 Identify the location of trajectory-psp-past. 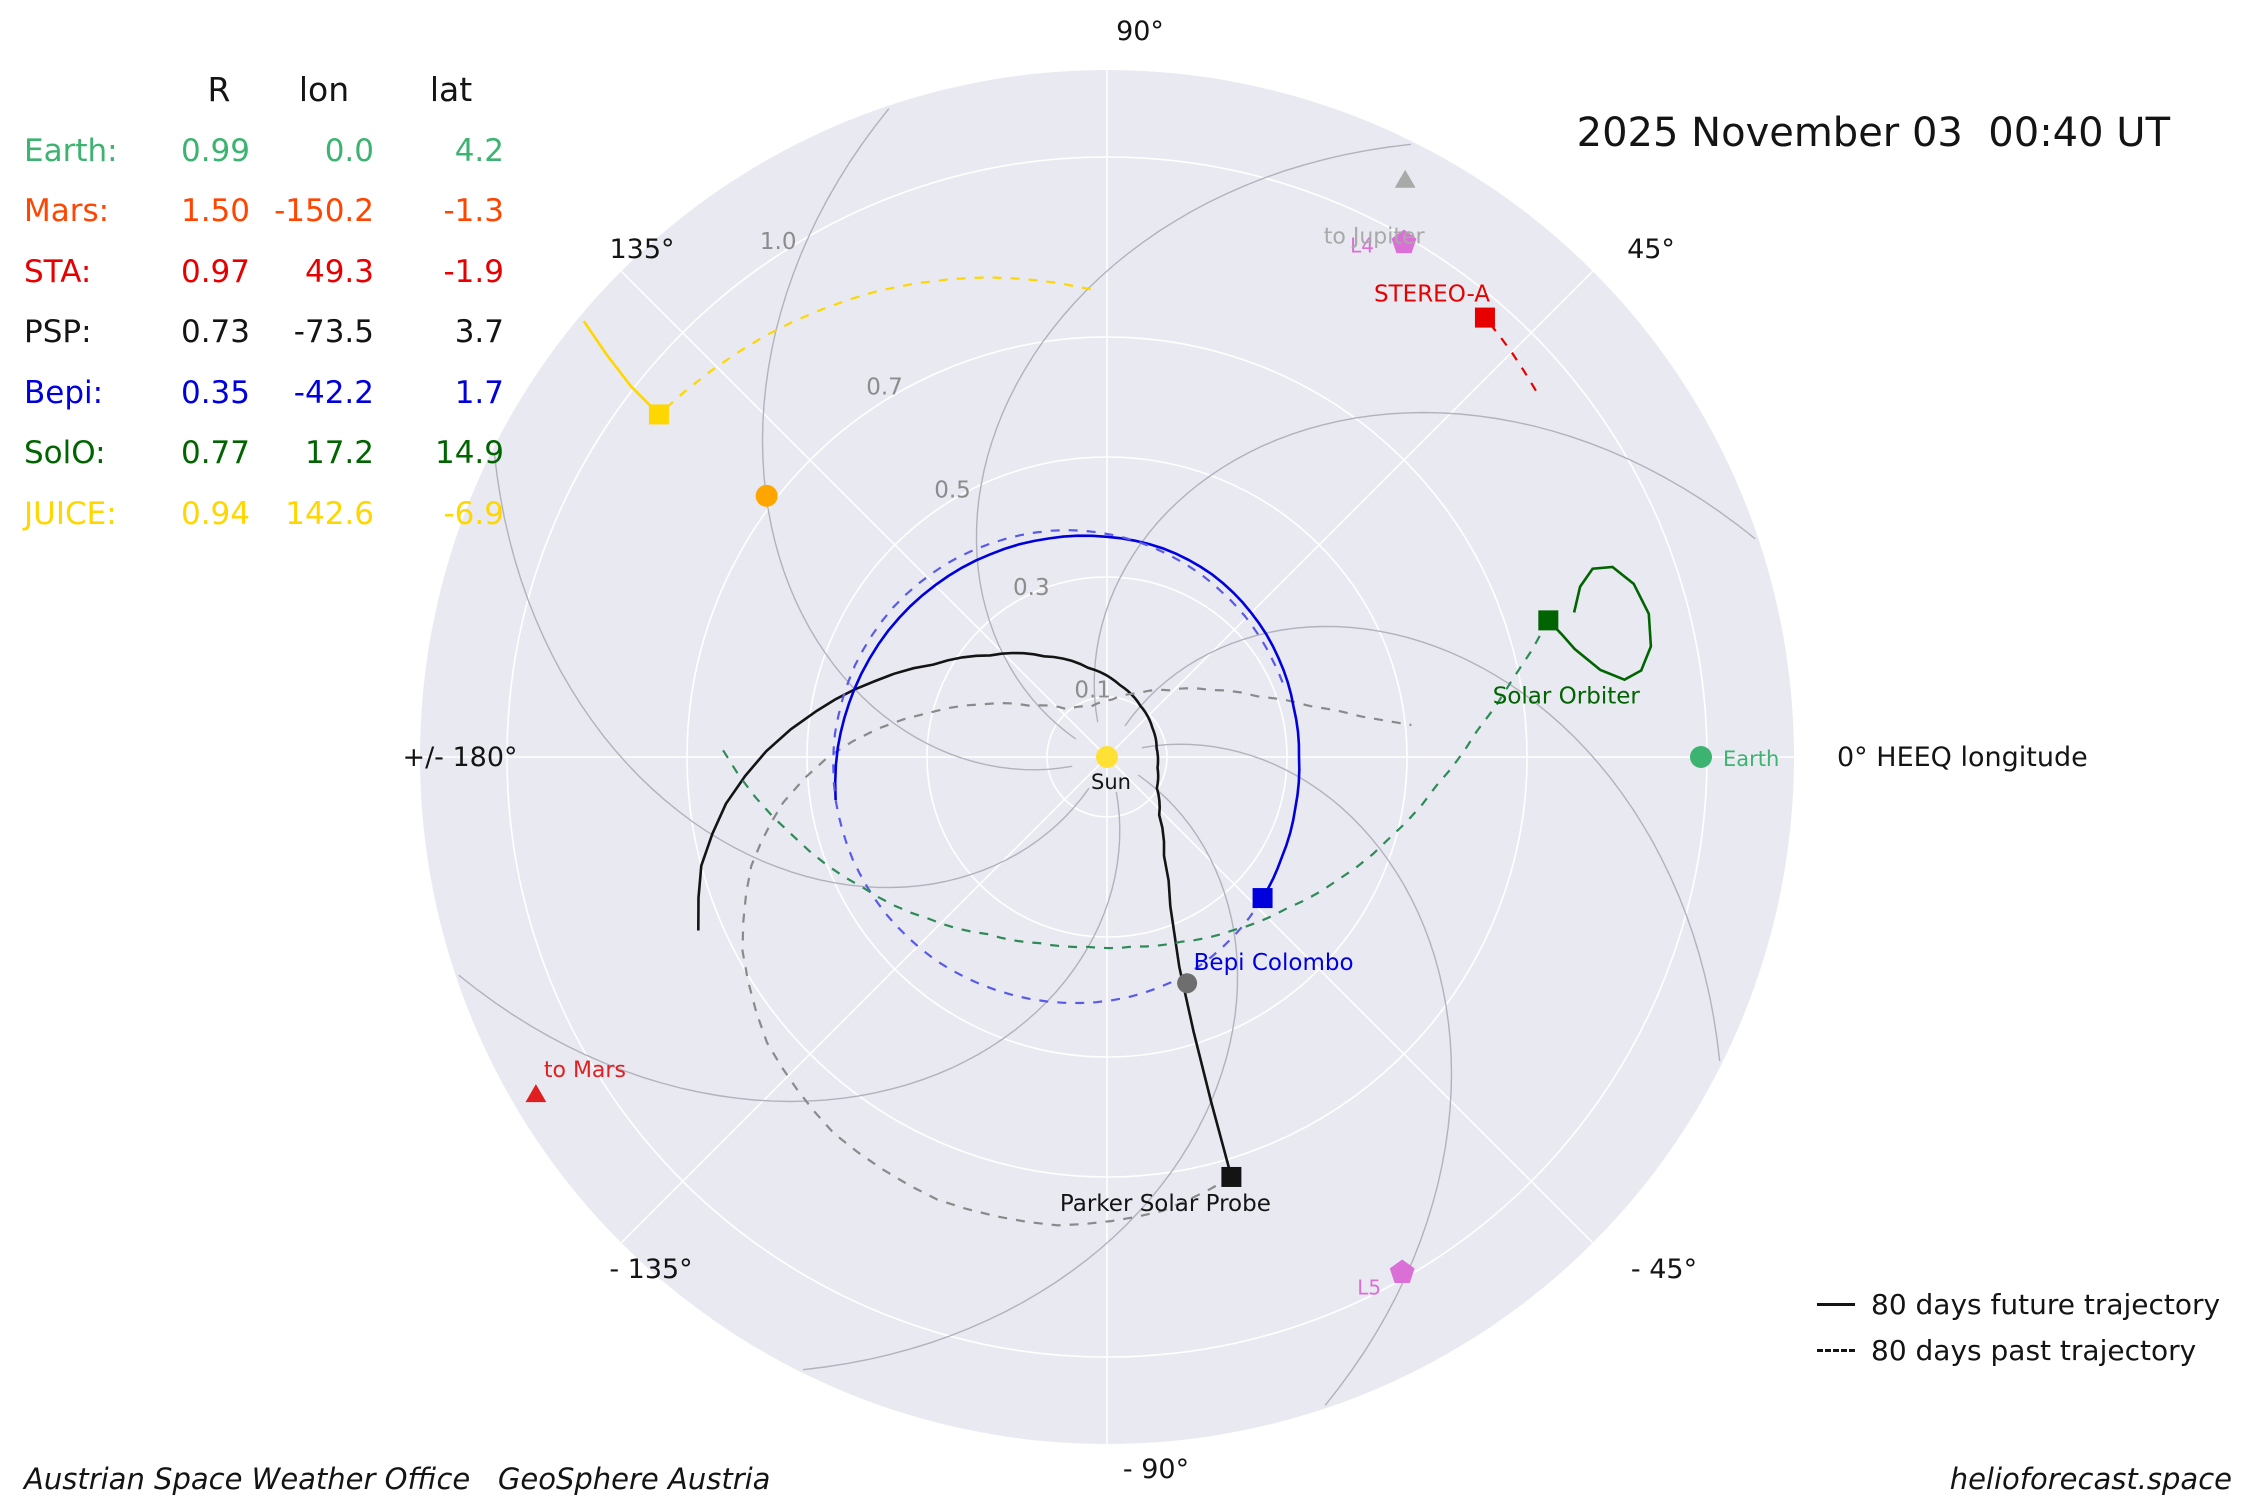
(1076, 957).